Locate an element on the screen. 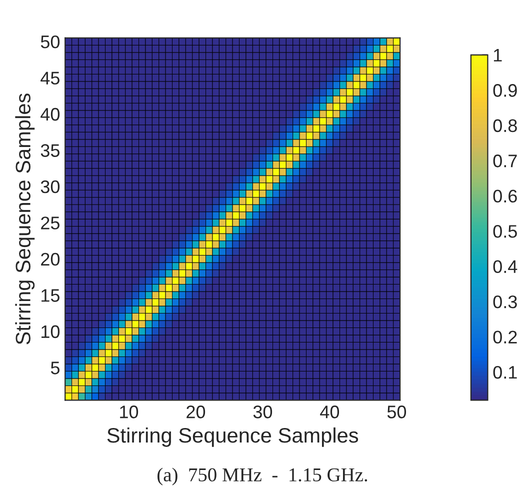 This screenshot has width=525, height=499. x-tick-label: 40 is located at coordinates (330, 412).